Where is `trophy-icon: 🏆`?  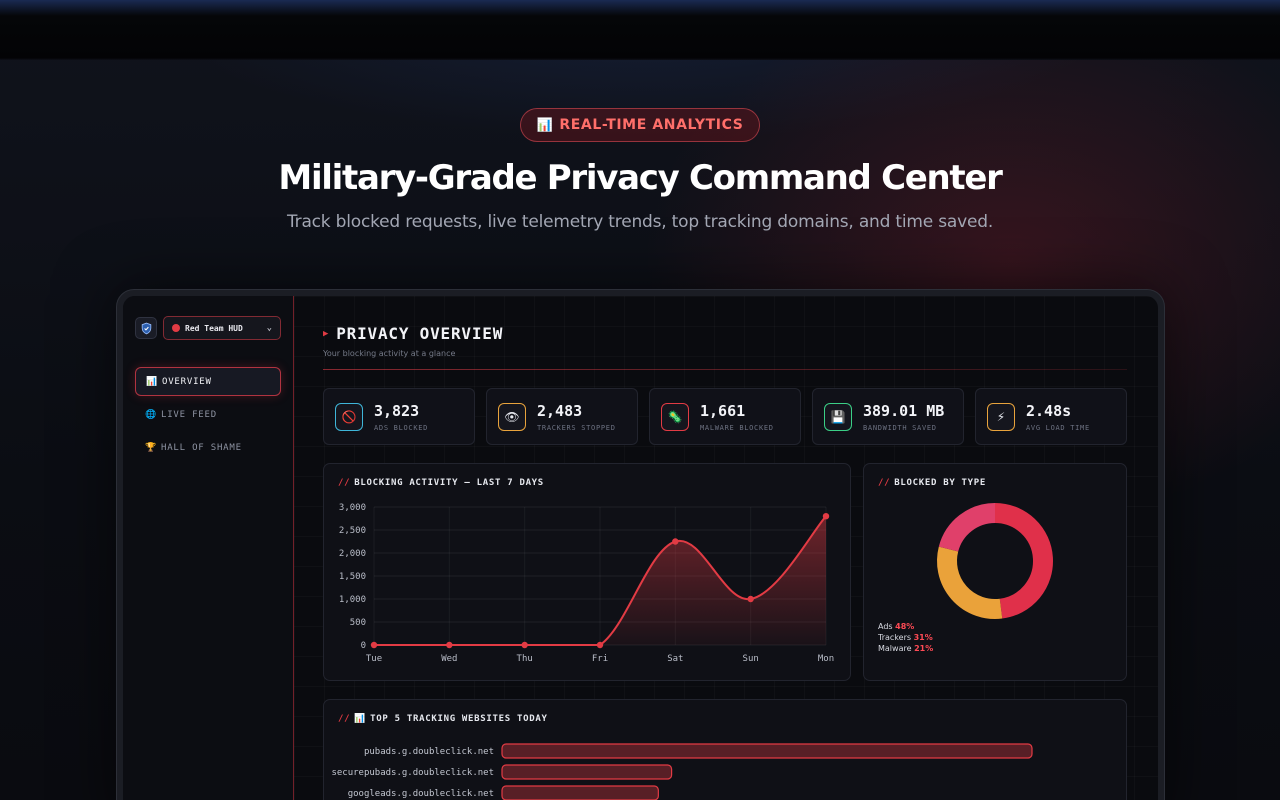 trophy-icon: 🏆 is located at coordinates (151, 447).